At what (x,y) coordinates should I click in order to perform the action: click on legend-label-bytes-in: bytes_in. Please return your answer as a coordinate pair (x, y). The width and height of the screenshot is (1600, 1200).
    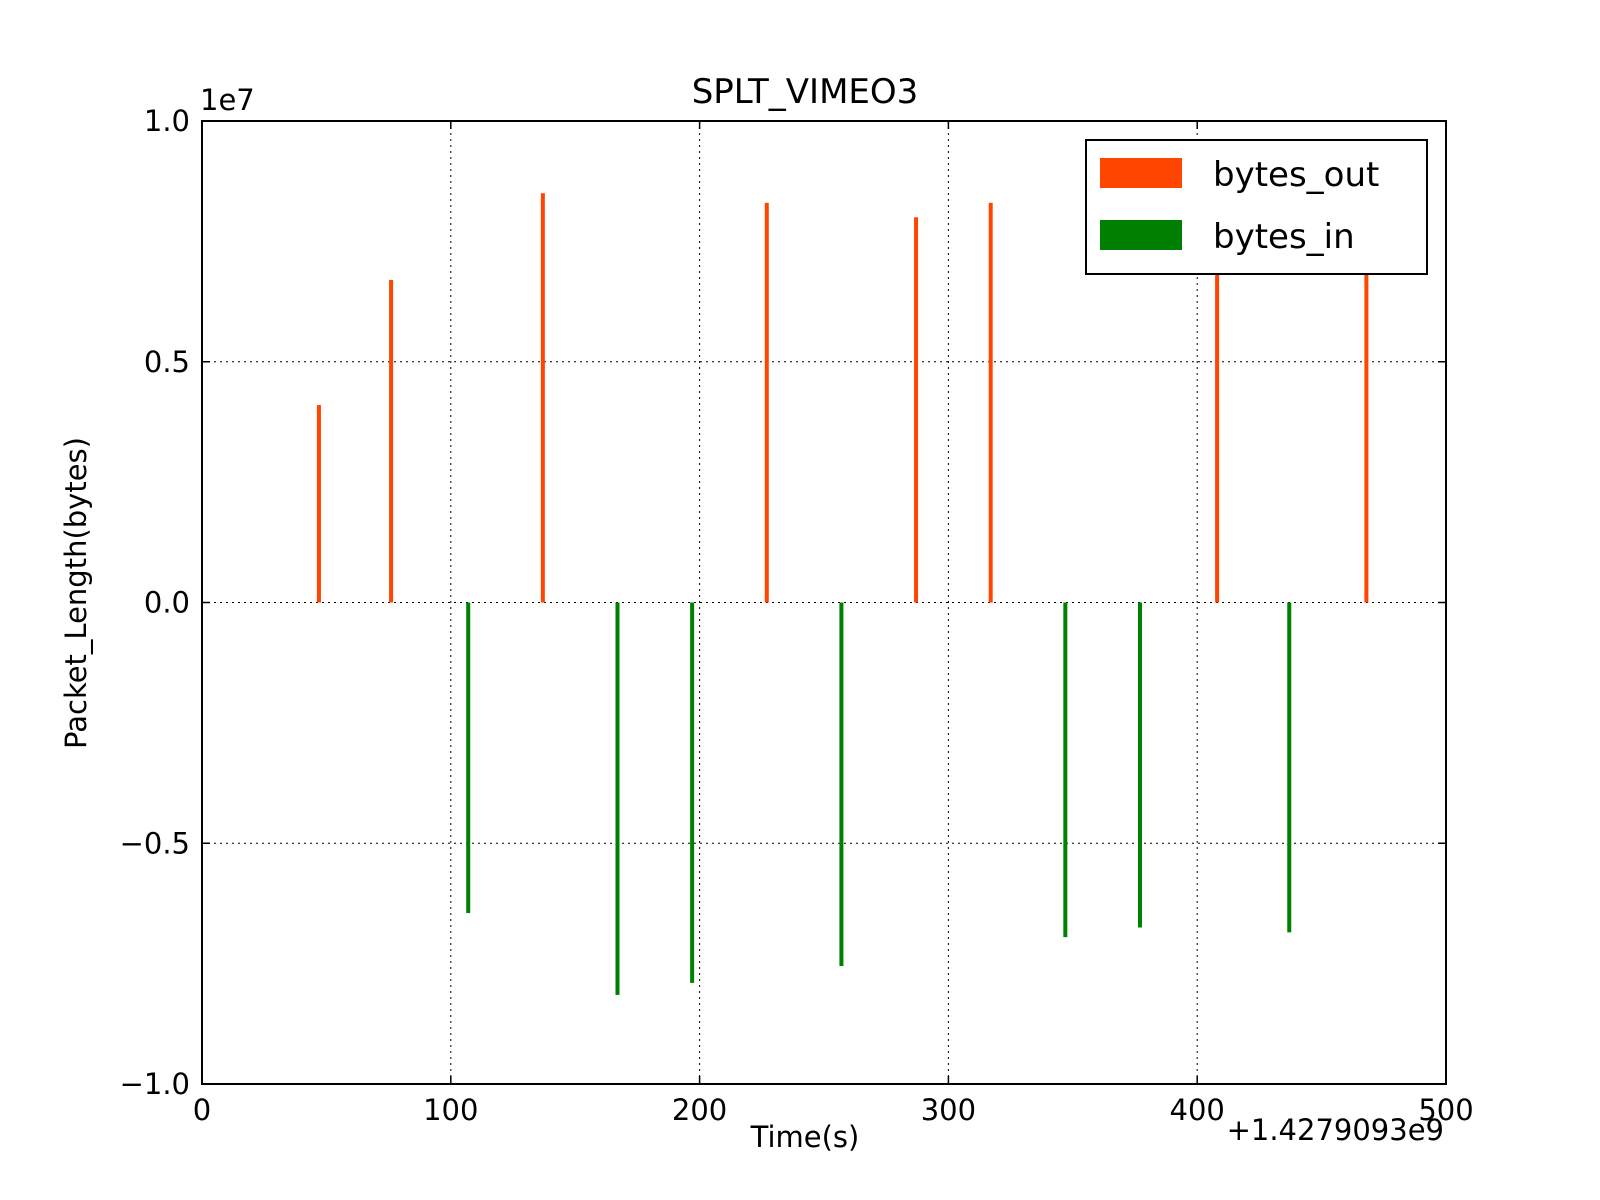
    Looking at the image, I should click on (1284, 237).